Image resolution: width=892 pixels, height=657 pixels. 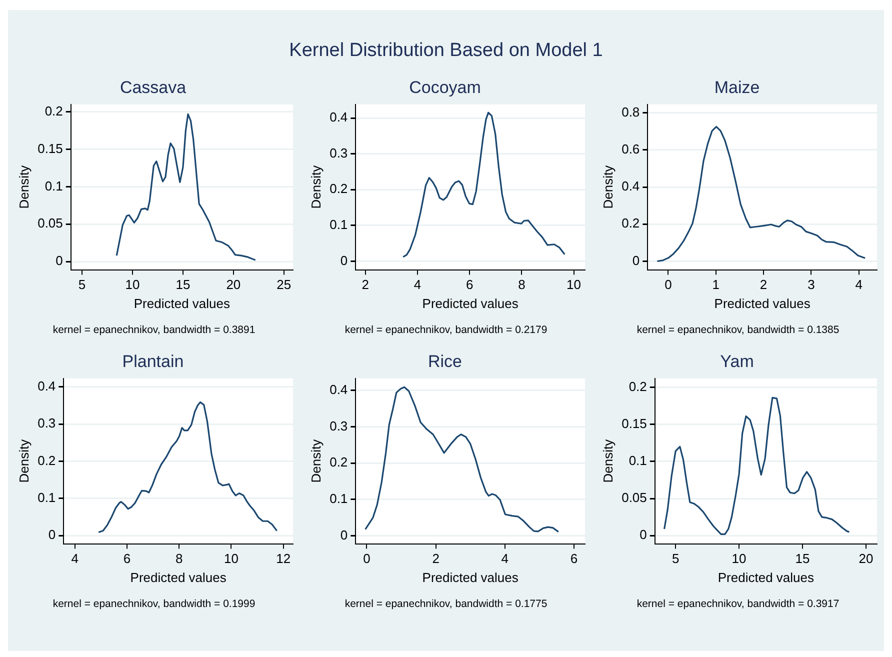 What do you see at coordinates (738, 330) in the screenshot?
I see `text: kernel = epanechnikov, bandwidth = 0.1385` at bounding box center [738, 330].